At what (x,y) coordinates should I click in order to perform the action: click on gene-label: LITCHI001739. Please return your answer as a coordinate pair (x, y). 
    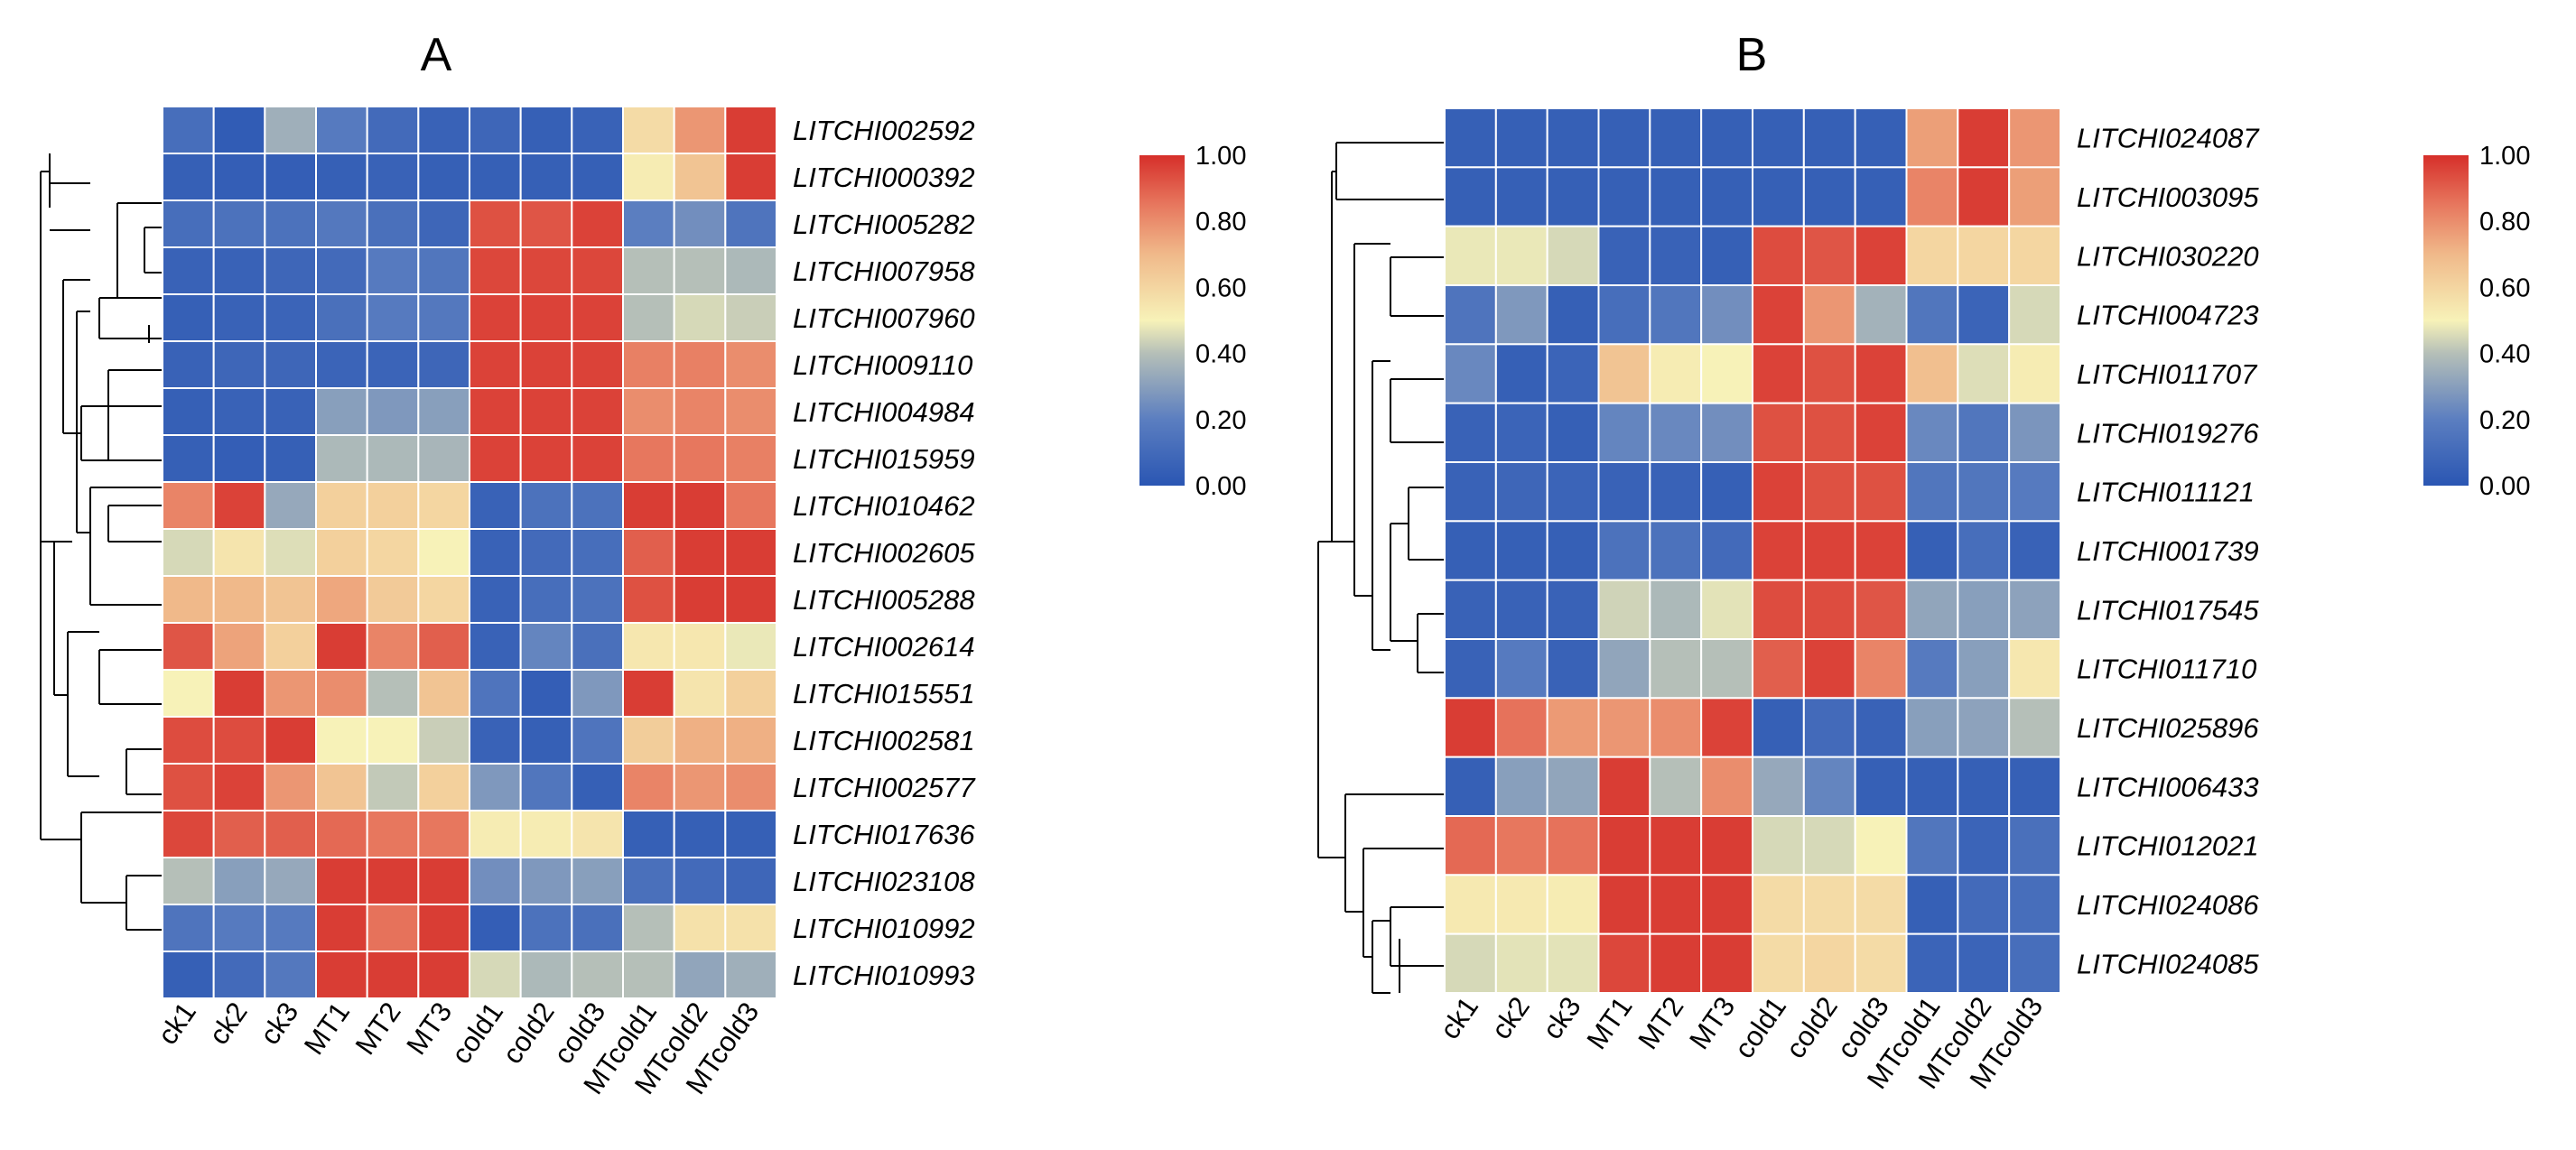
    Looking at the image, I should click on (2168, 551).